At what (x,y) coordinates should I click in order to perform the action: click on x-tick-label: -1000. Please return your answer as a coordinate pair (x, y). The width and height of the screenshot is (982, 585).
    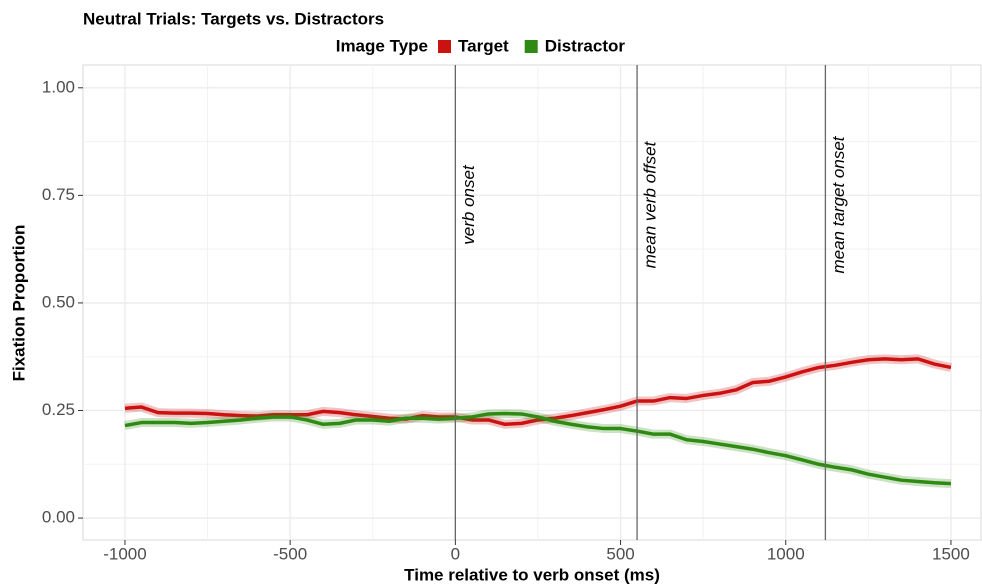
    Looking at the image, I should click on (124, 553).